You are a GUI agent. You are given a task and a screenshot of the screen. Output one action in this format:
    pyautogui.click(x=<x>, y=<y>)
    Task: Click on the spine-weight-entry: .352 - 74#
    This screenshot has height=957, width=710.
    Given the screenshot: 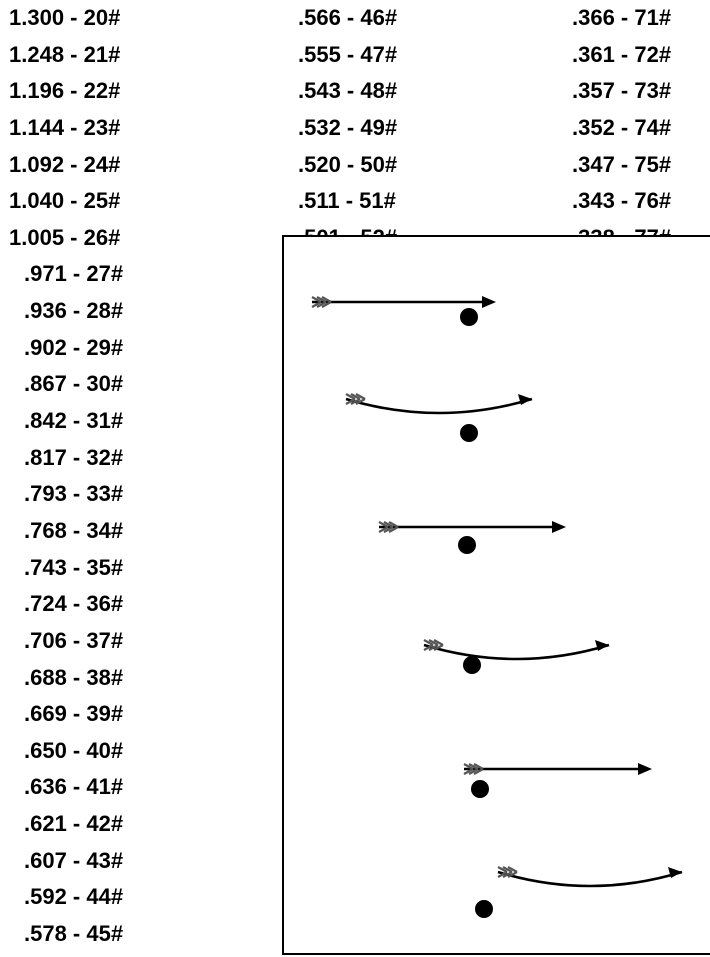 What is the action you would take?
    pyautogui.click(x=641, y=128)
    